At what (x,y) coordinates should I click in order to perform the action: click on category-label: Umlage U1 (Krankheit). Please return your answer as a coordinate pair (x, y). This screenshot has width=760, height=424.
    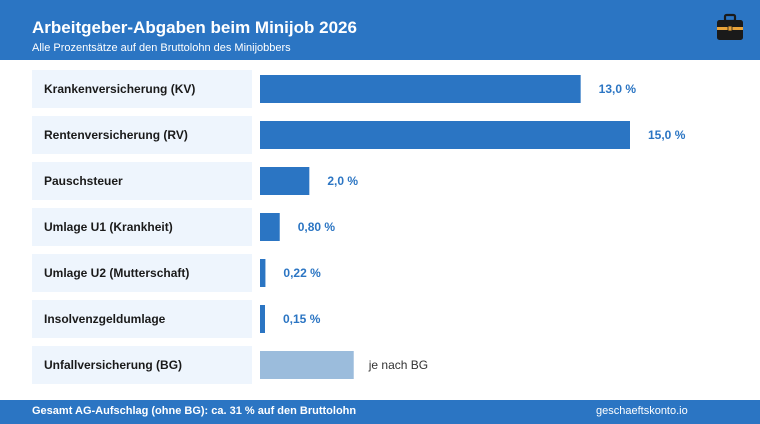
    Looking at the image, I should click on (108, 227).